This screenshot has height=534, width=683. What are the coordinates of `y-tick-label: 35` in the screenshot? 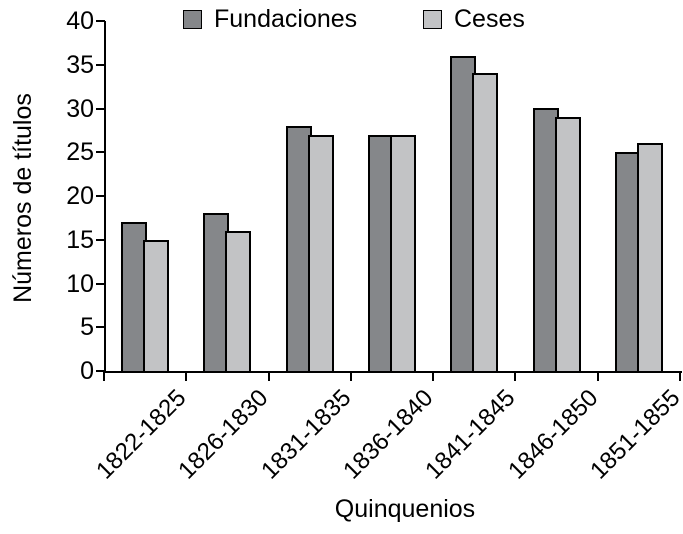 It's located at (80, 64).